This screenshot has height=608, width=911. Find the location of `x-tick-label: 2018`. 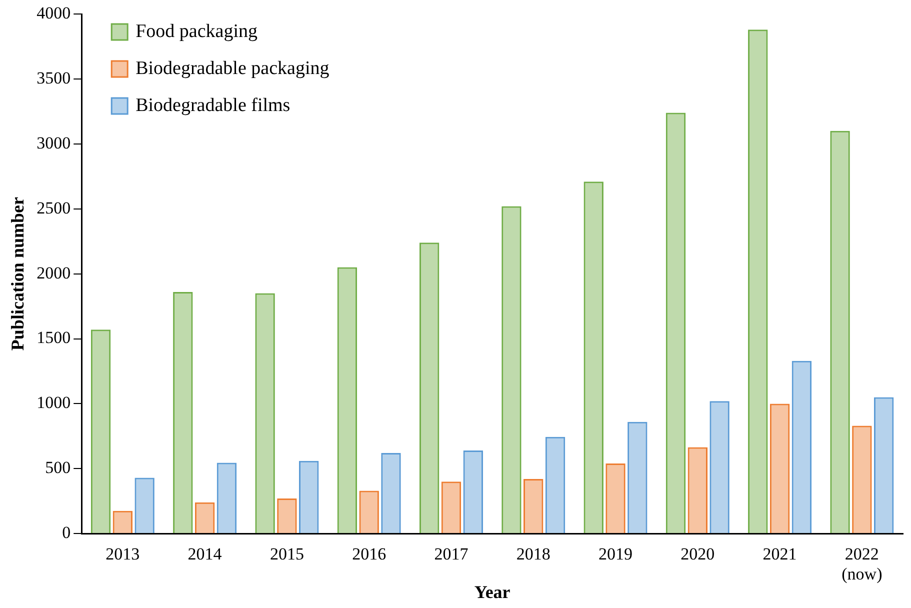

x-tick-label: 2018 is located at coordinates (533, 554).